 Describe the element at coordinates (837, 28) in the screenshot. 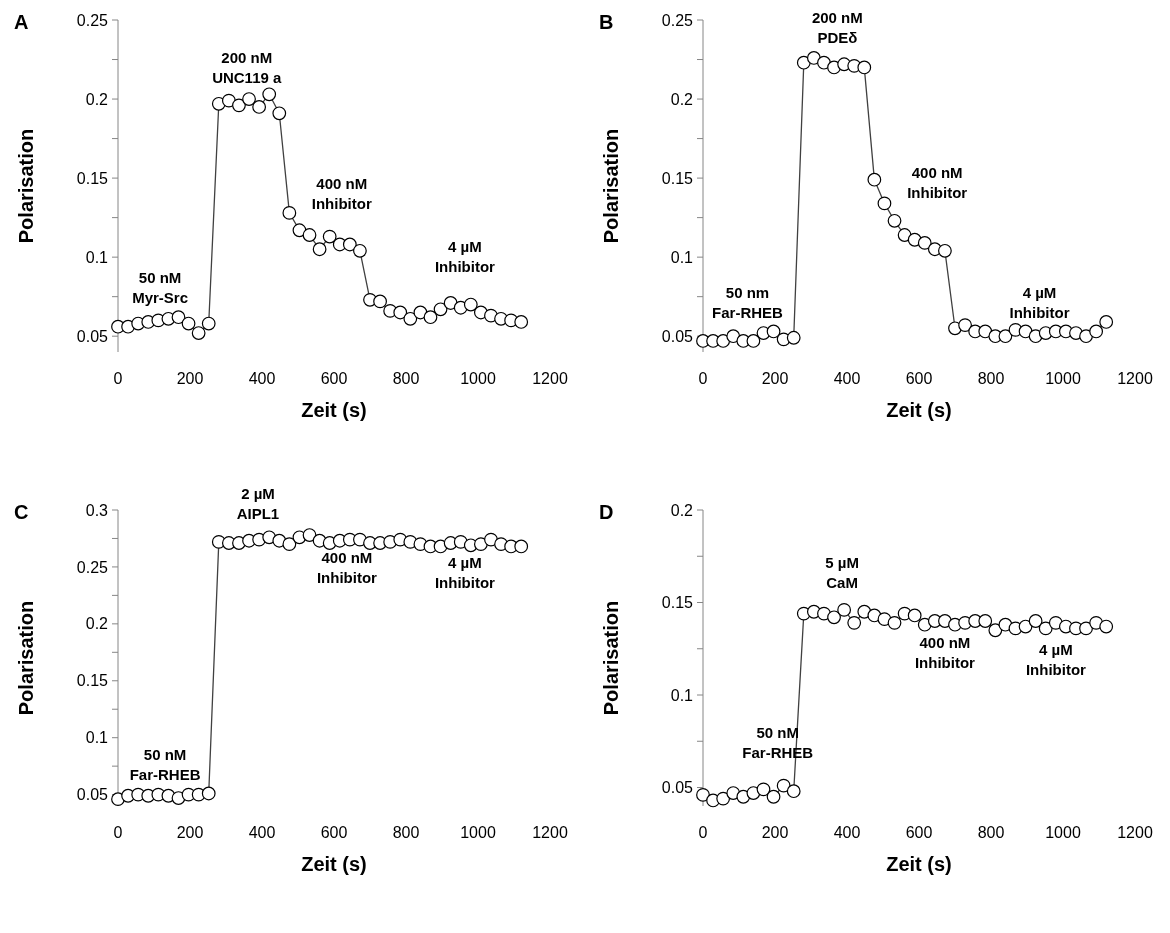

I see `annotation: 200 nM PDEδ` at that location.